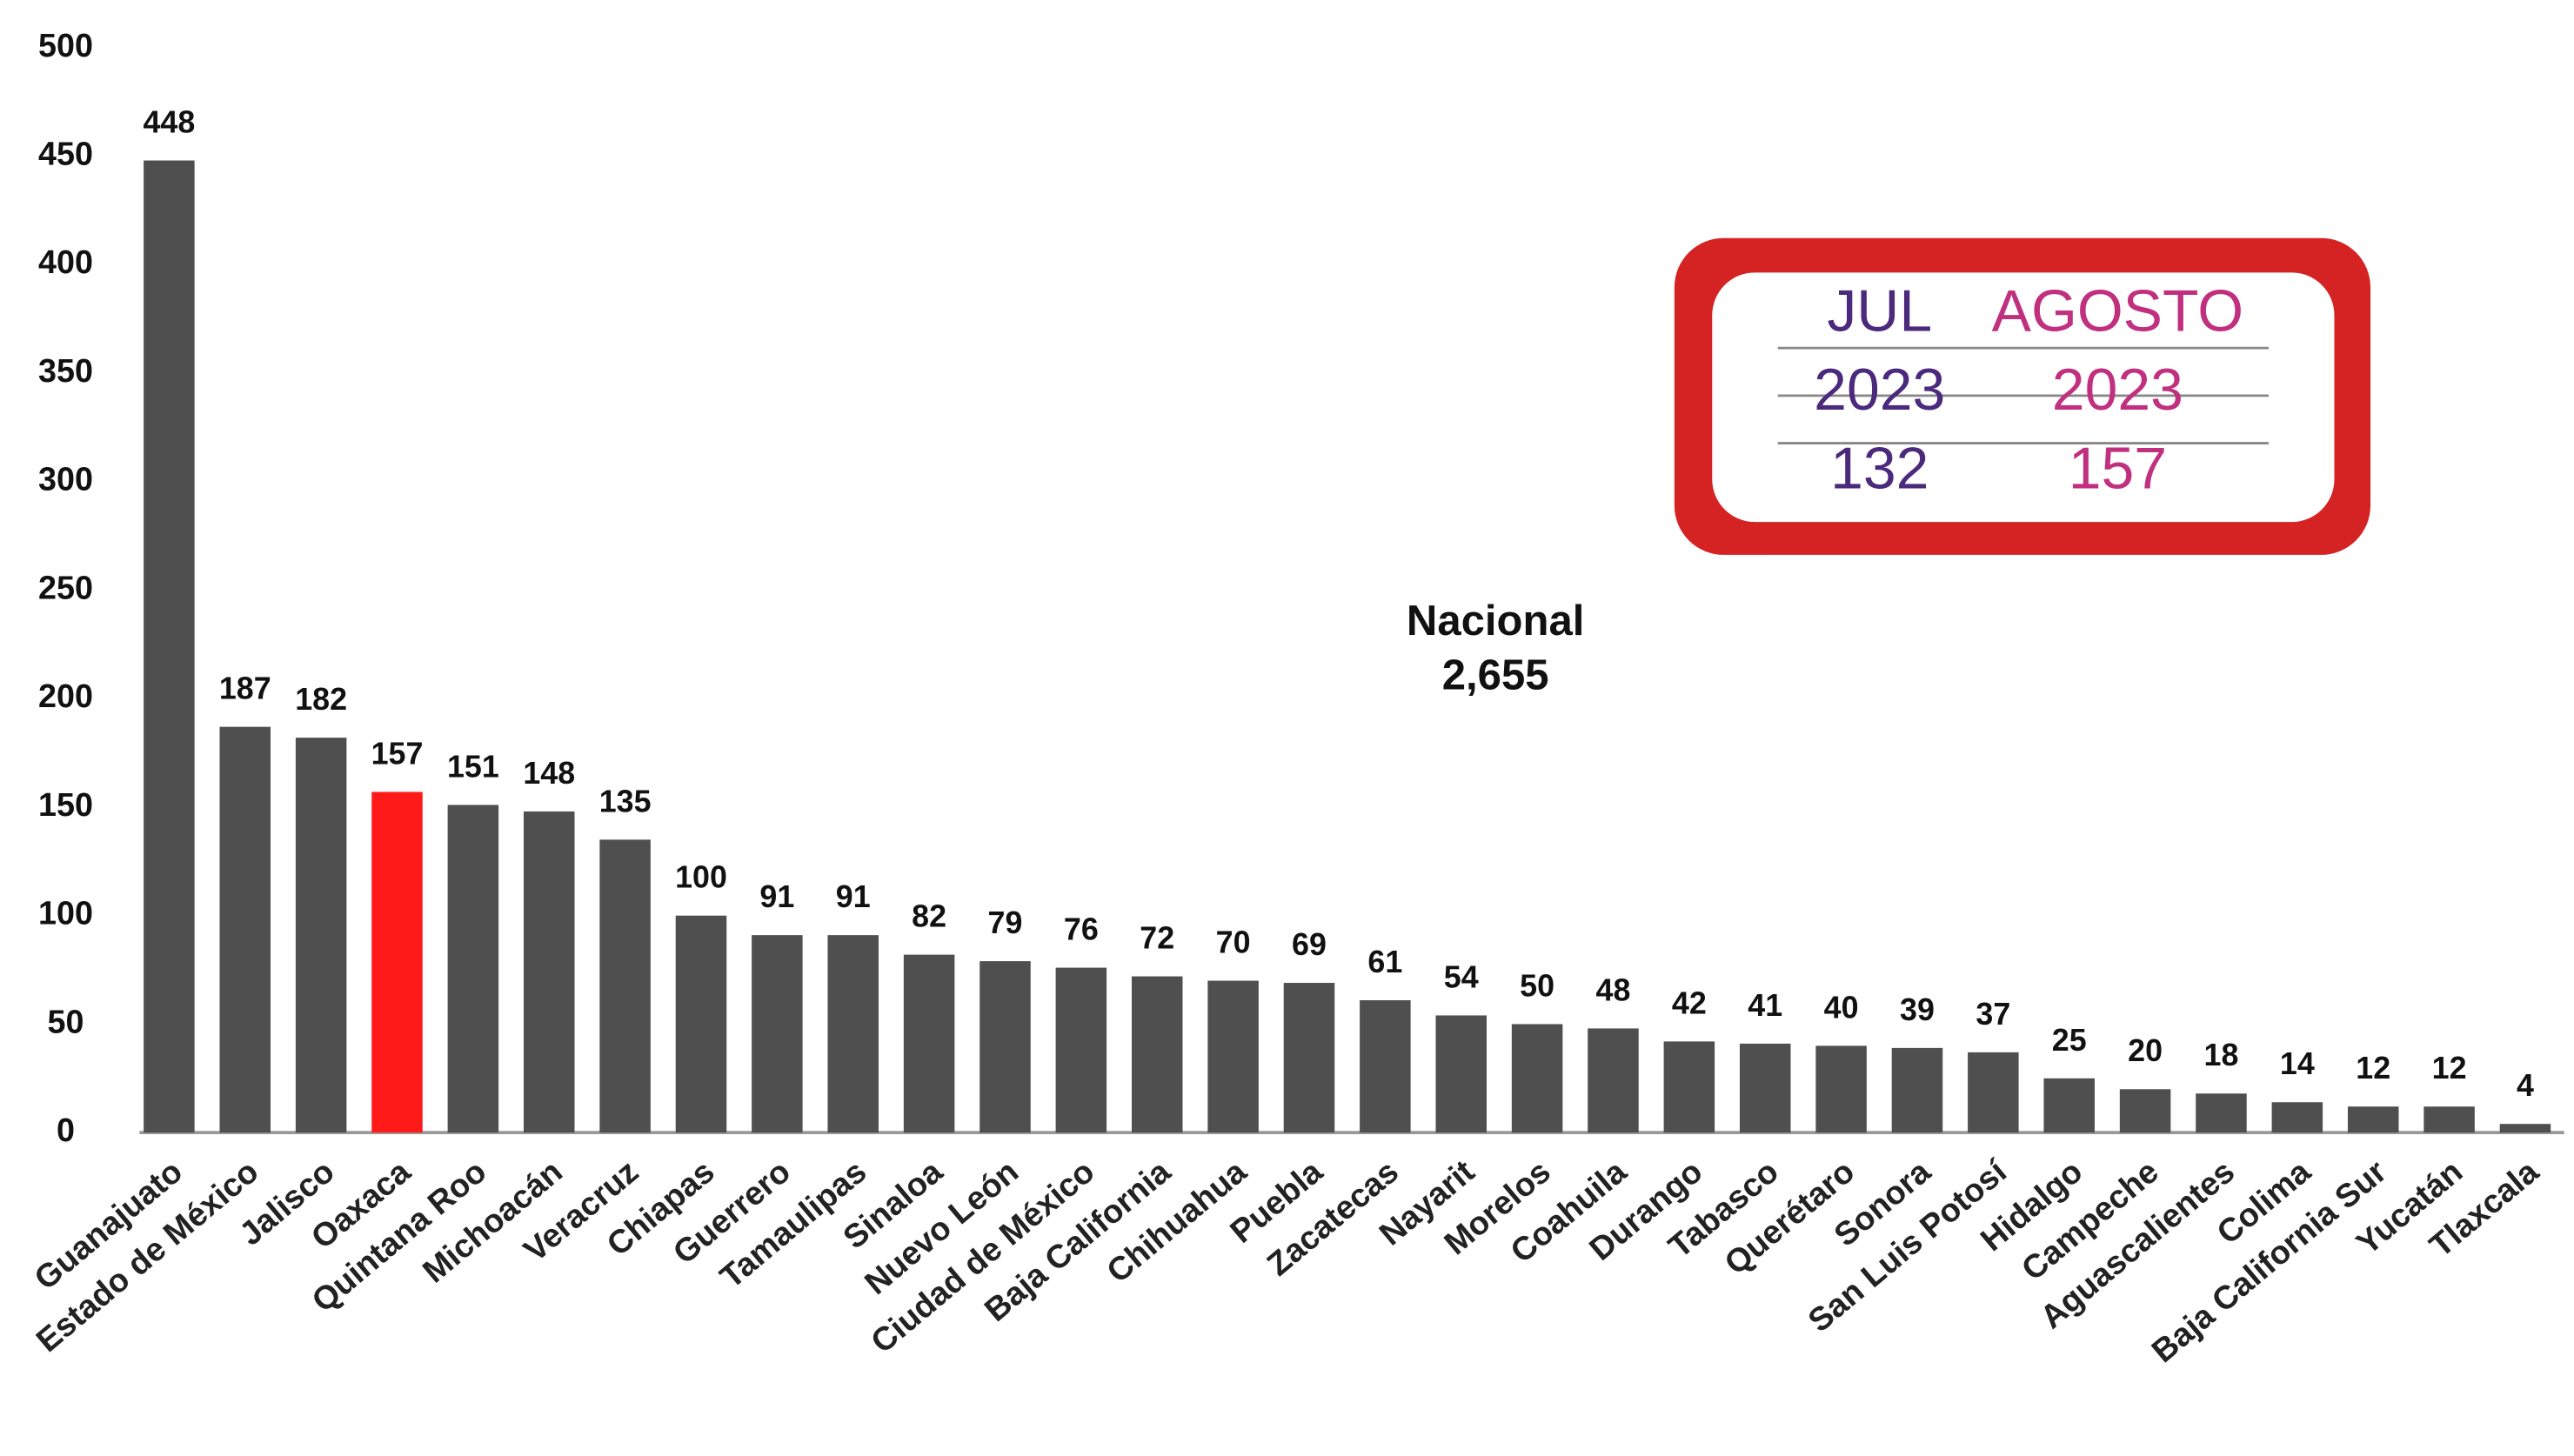 The width and height of the screenshot is (2574, 1456). I want to click on value-label: 70, so click(1233, 942).